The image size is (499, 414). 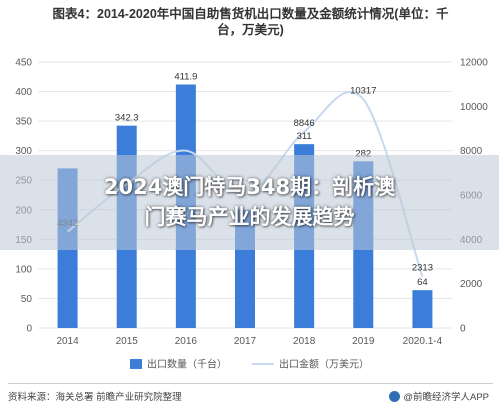 What do you see at coordinates (127, 341) in the screenshot?
I see `x-tick-label: 2015` at bounding box center [127, 341].